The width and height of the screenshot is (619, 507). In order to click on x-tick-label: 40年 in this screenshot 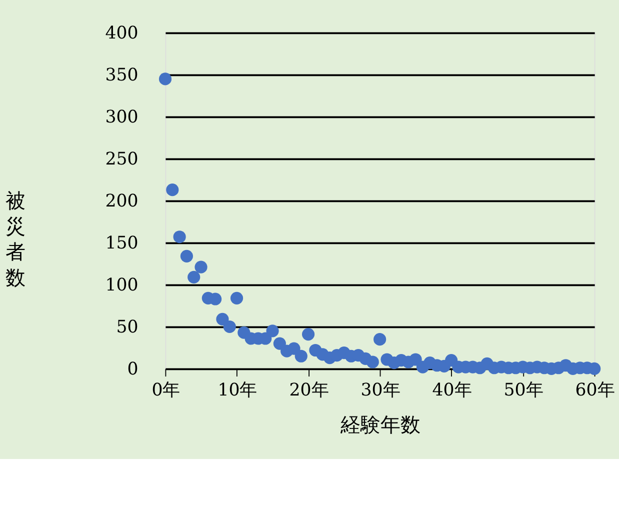, I will do `click(452, 390)`.